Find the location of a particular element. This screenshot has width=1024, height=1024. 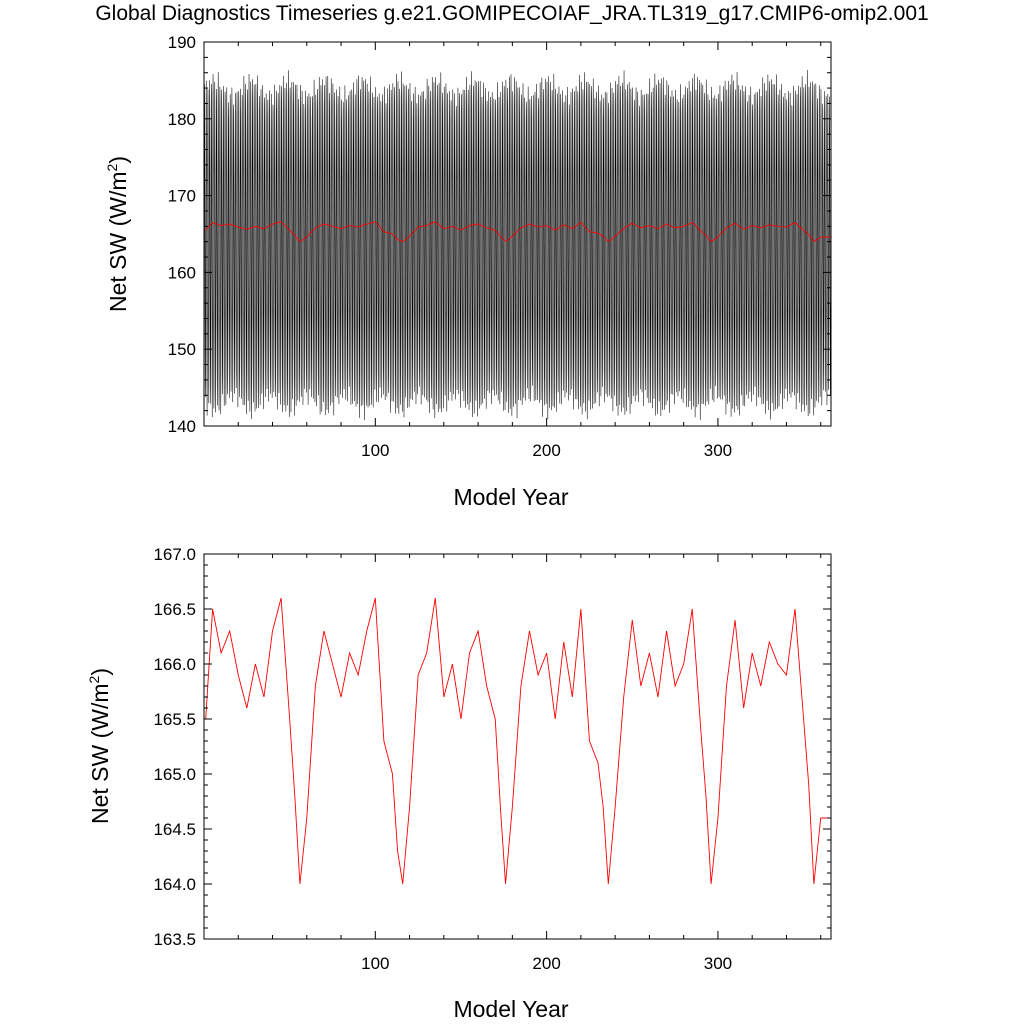

y-tick-label: 167.0 is located at coordinates (174, 554).